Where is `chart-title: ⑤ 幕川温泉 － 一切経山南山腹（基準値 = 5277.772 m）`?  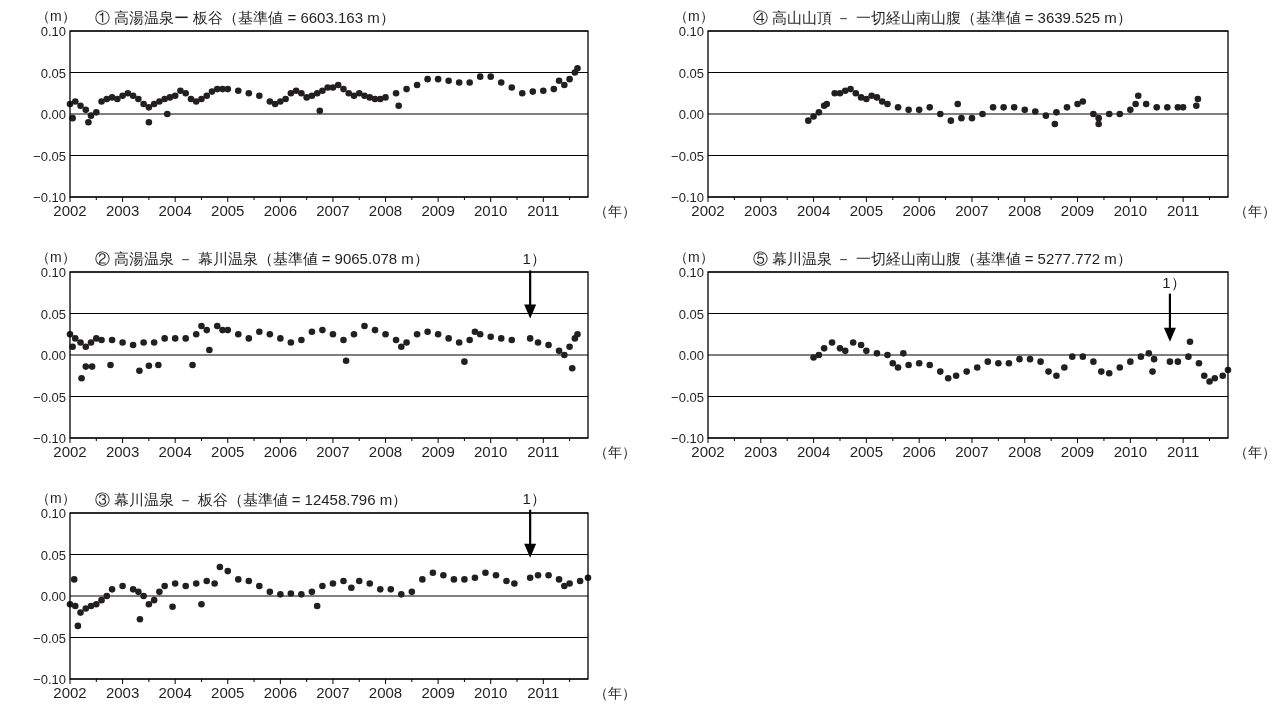
chart-title: ⑤ 幕川温泉 － 一切経山南山腹（基準値 = 5277.772 m） is located at coordinates (942, 258).